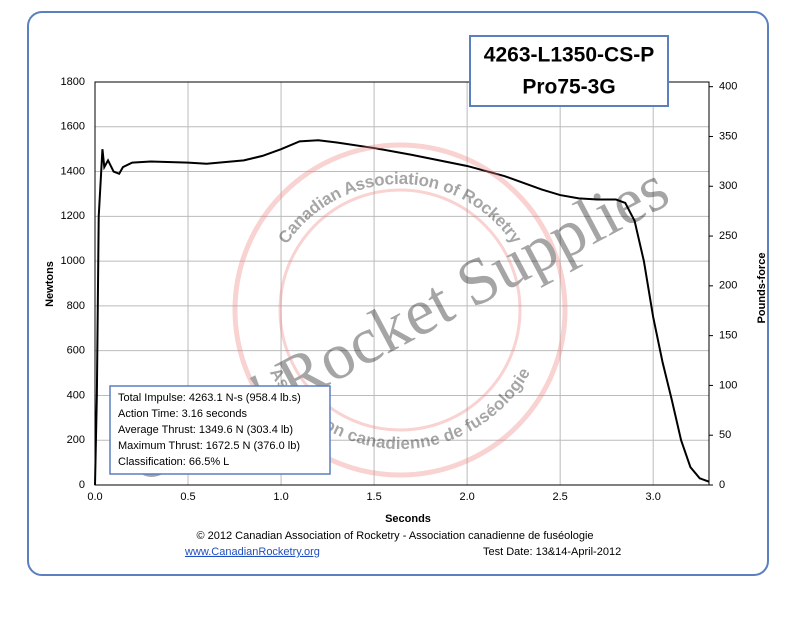  Describe the element at coordinates (173, 462) in the screenshot. I see `stat-line: Classification: 66.5% L` at that location.